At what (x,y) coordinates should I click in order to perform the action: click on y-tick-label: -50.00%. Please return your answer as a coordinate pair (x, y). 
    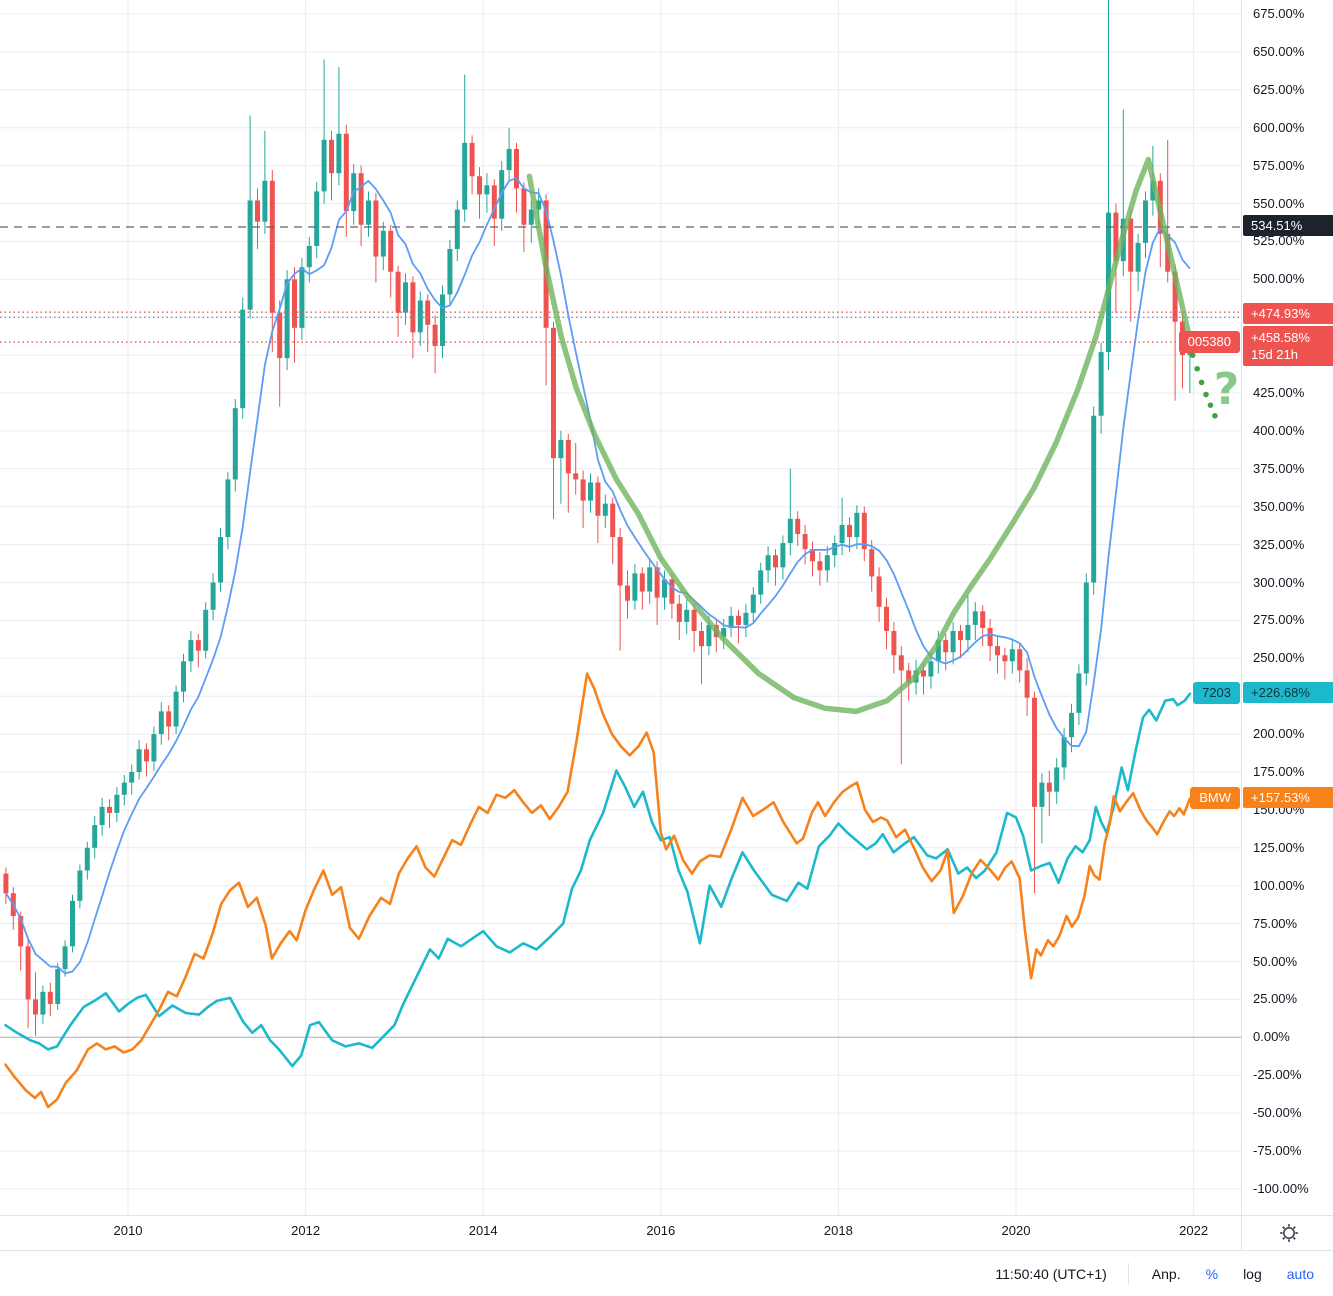
    Looking at the image, I should click on (1277, 1113).